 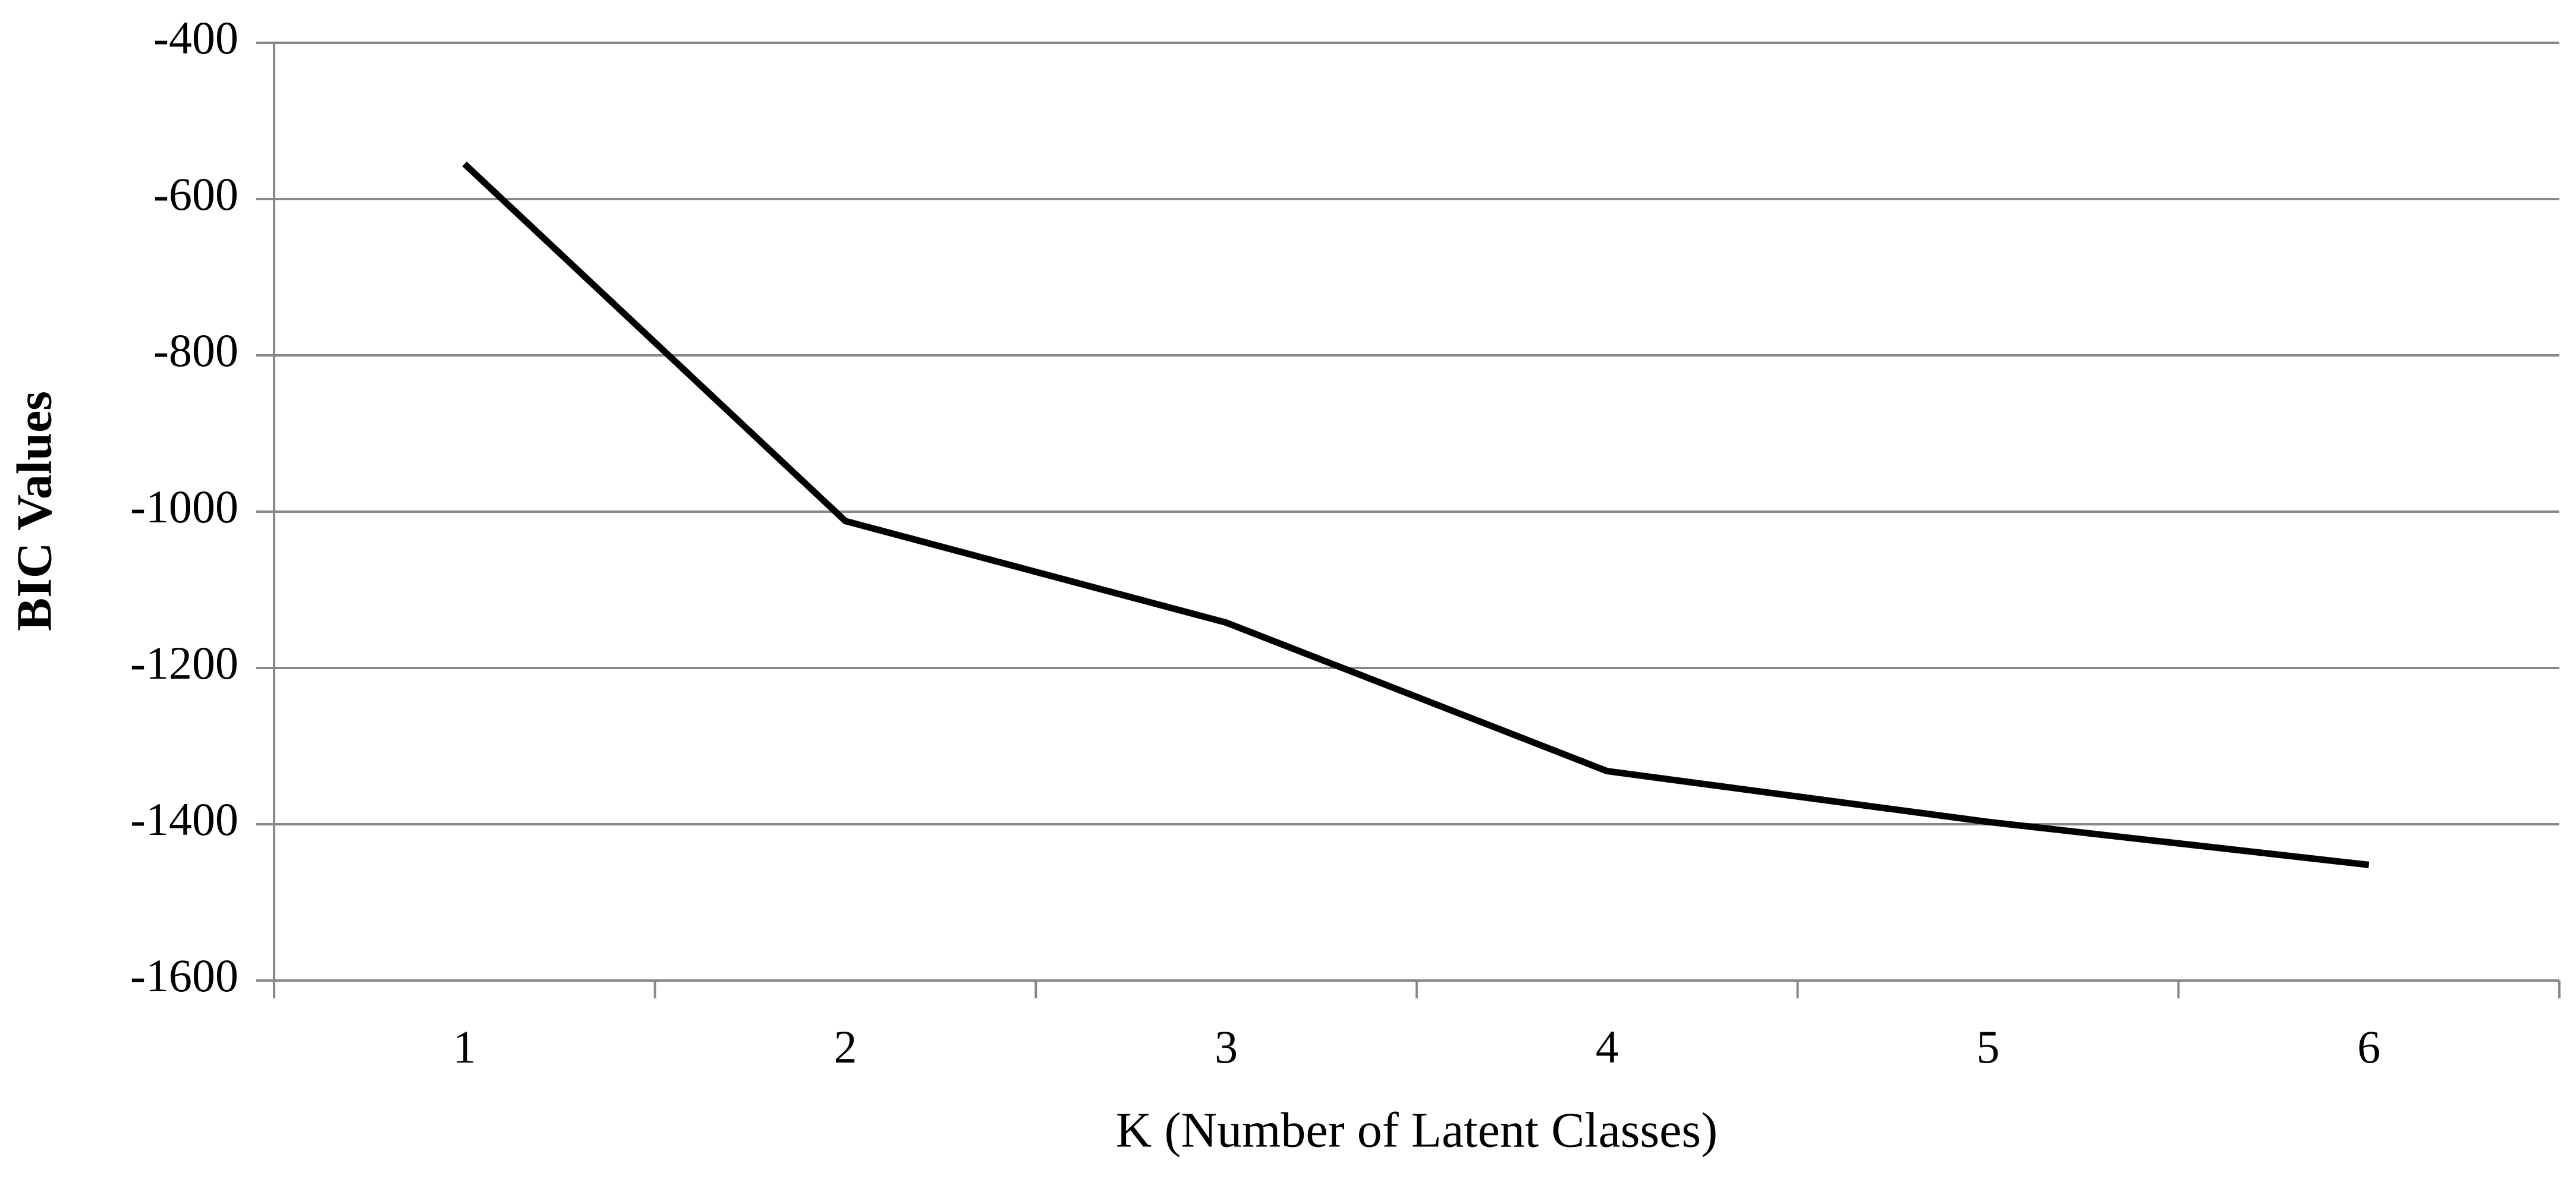 I want to click on y-axis-title: BIC Values, so click(x=34, y=511).